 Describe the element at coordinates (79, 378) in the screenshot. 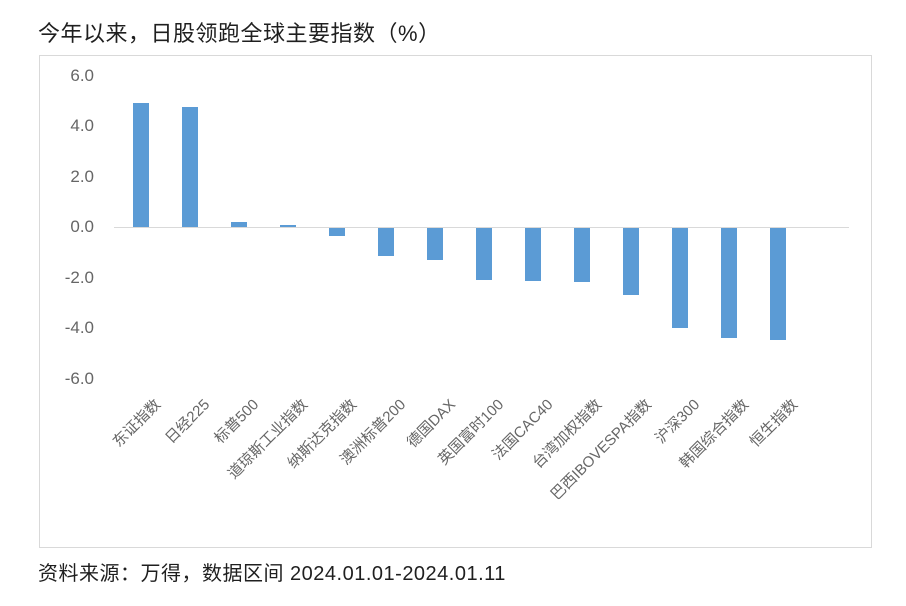

I see `y-axis-tick-label: -6.0` at that location.